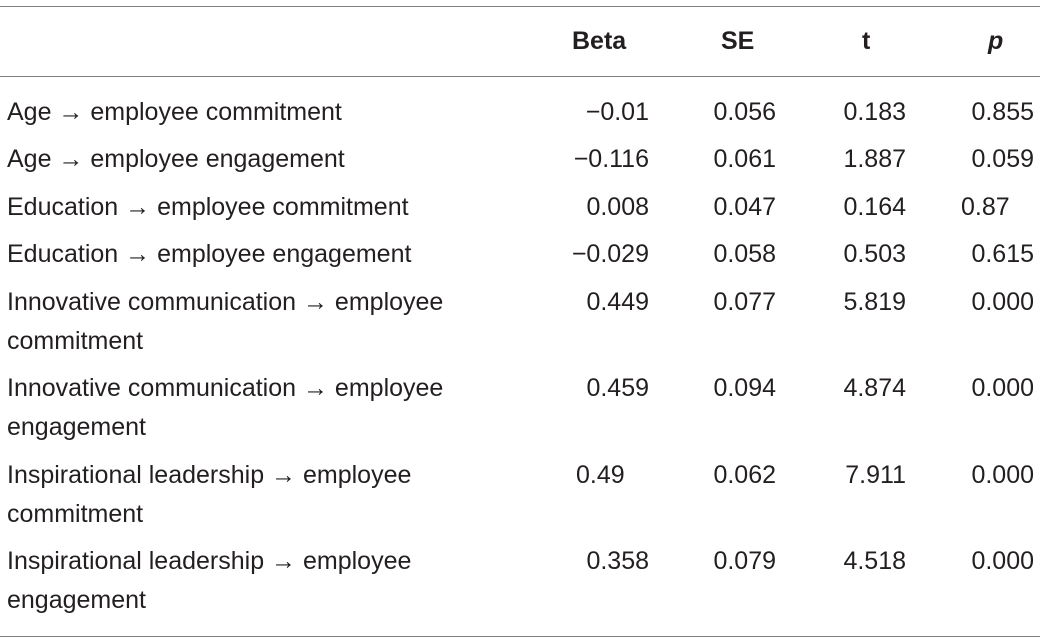 The height and width of the screenshot is (643, 1040). What do you see at coordinates (520, 41) in the screenshot?
I see `table-header-row: Beta SE t p` at bounding box center [520, 41].